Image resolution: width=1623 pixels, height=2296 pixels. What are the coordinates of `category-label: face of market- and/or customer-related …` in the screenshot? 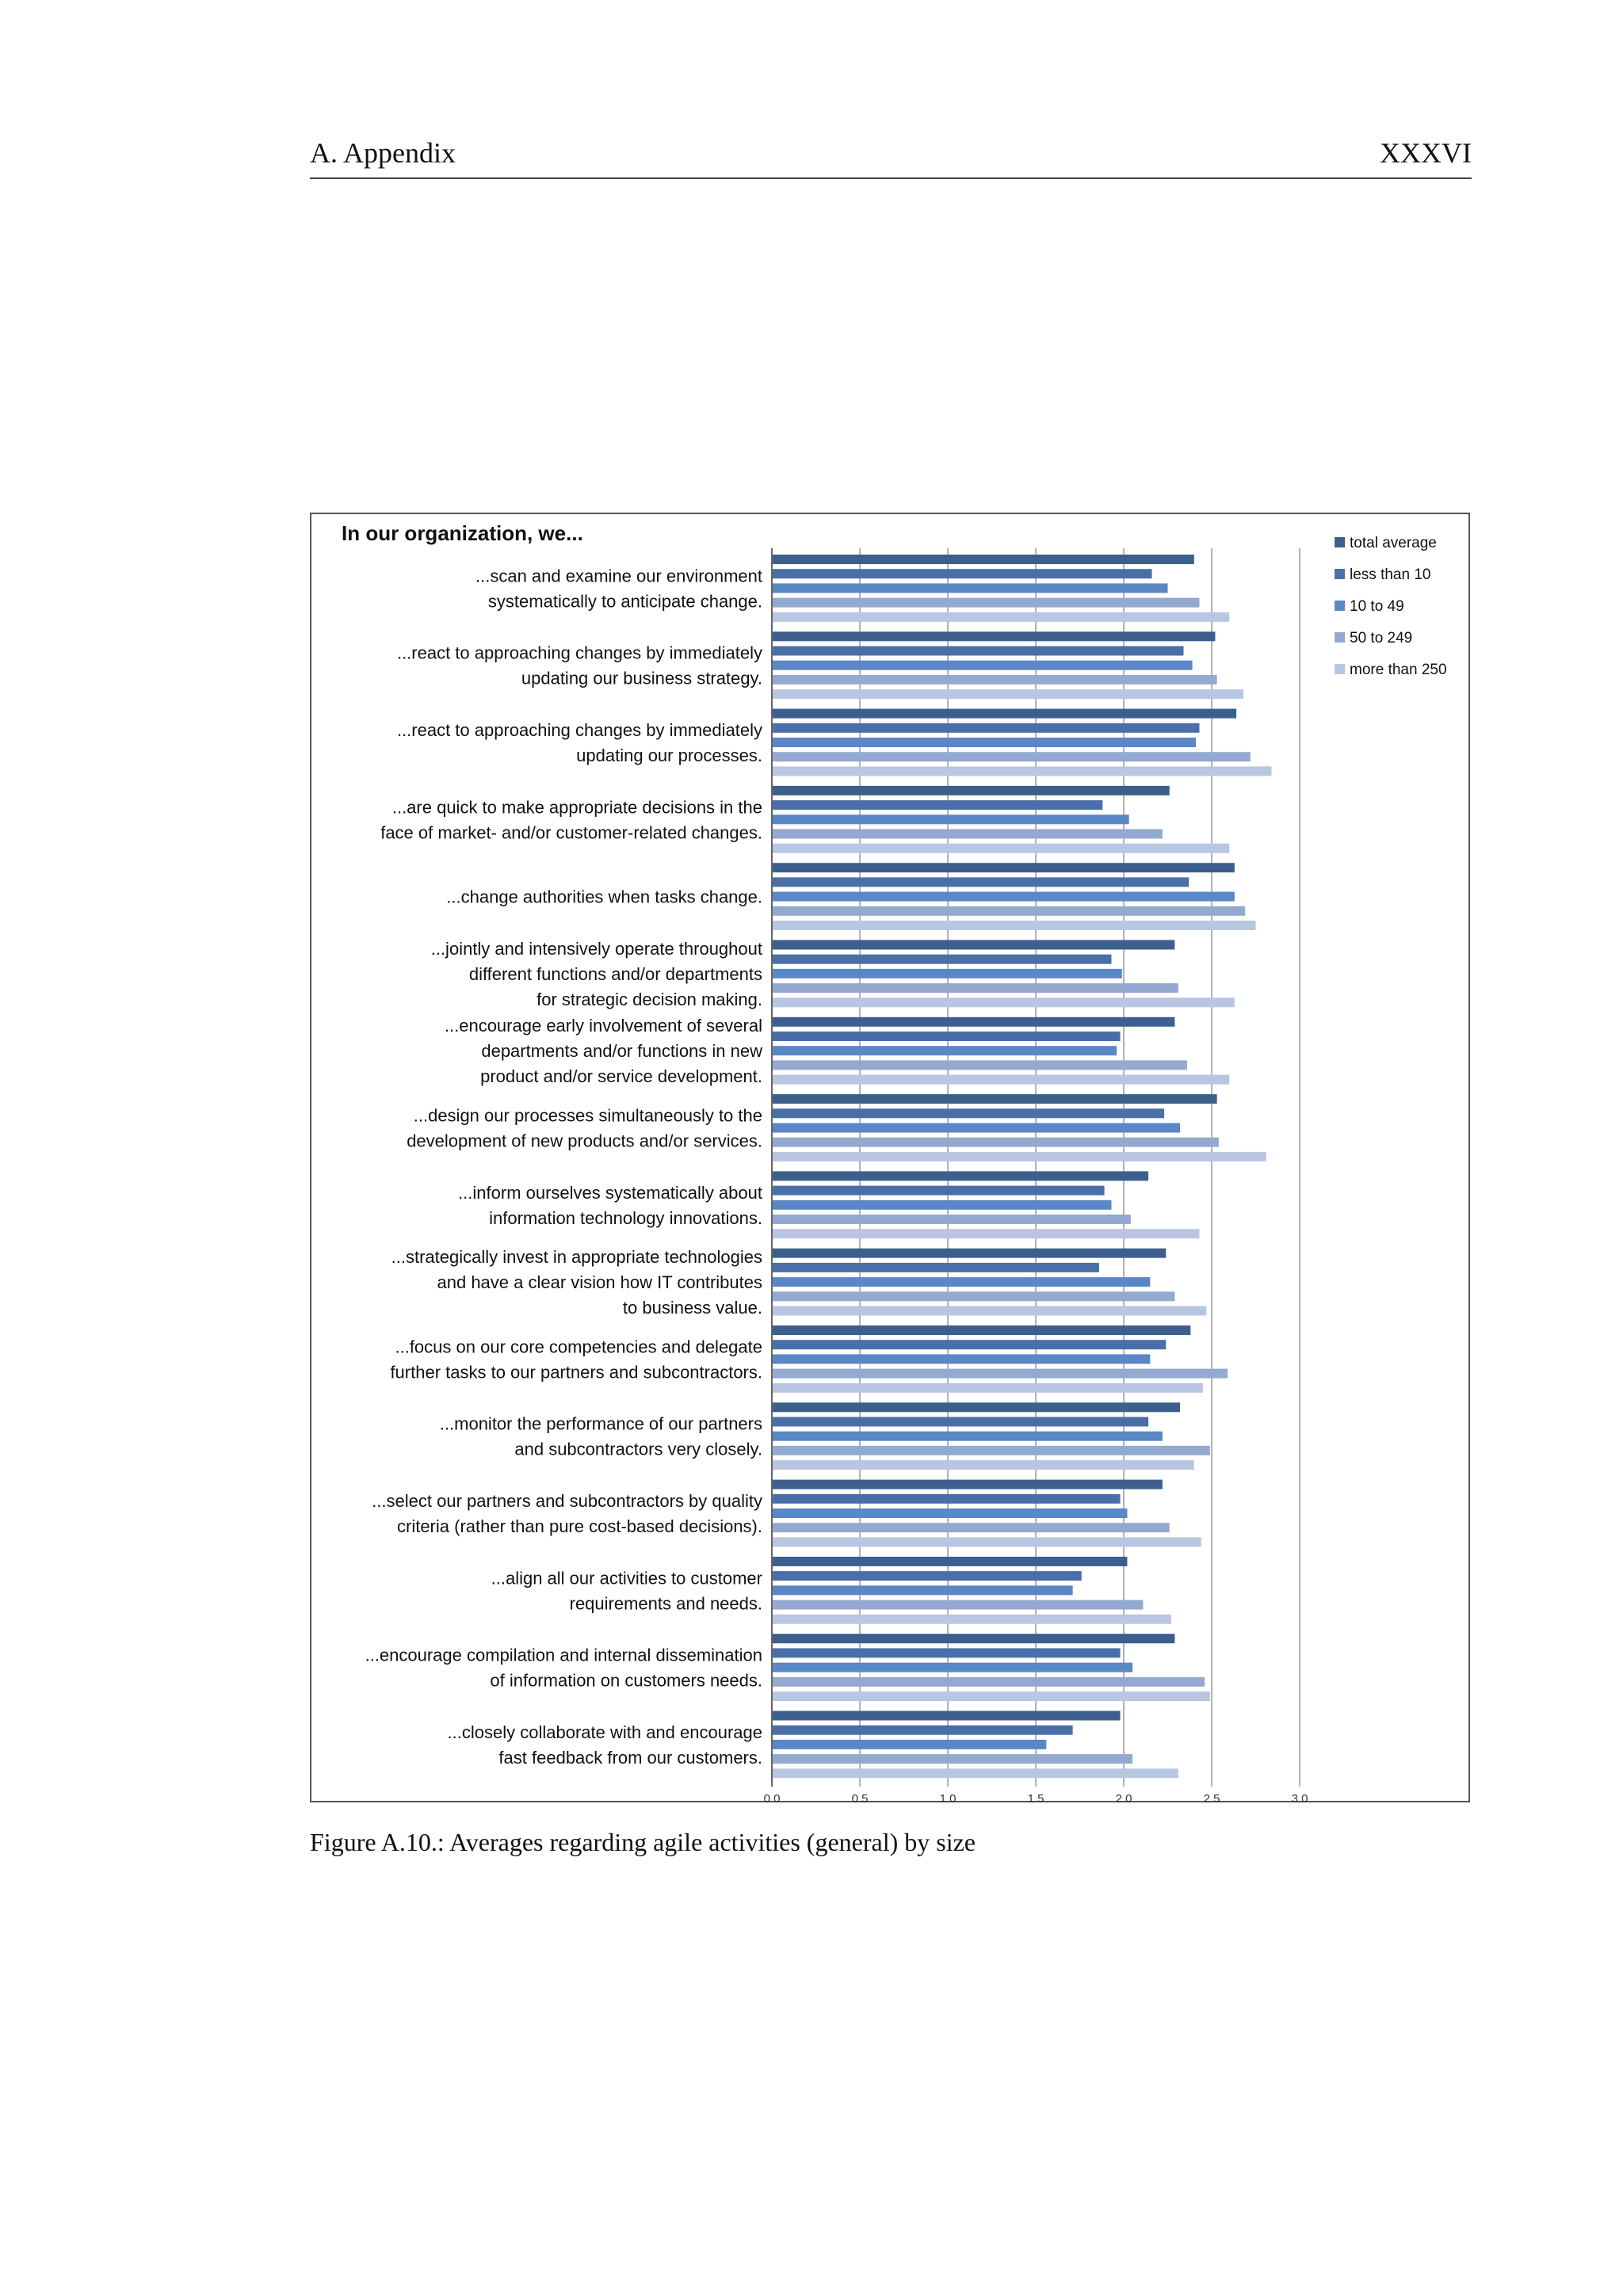 It's located at (571, 832).